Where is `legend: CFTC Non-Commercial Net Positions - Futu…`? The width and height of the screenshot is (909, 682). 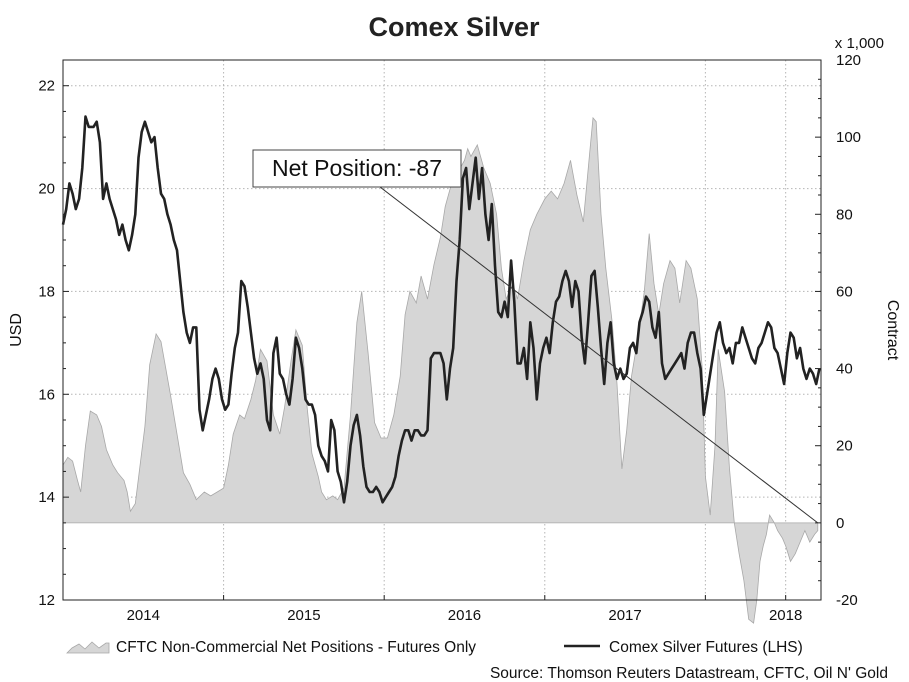
legend: CFTC Non-Commercial Net Positions - Futu… is located at coordinates (434, 647).